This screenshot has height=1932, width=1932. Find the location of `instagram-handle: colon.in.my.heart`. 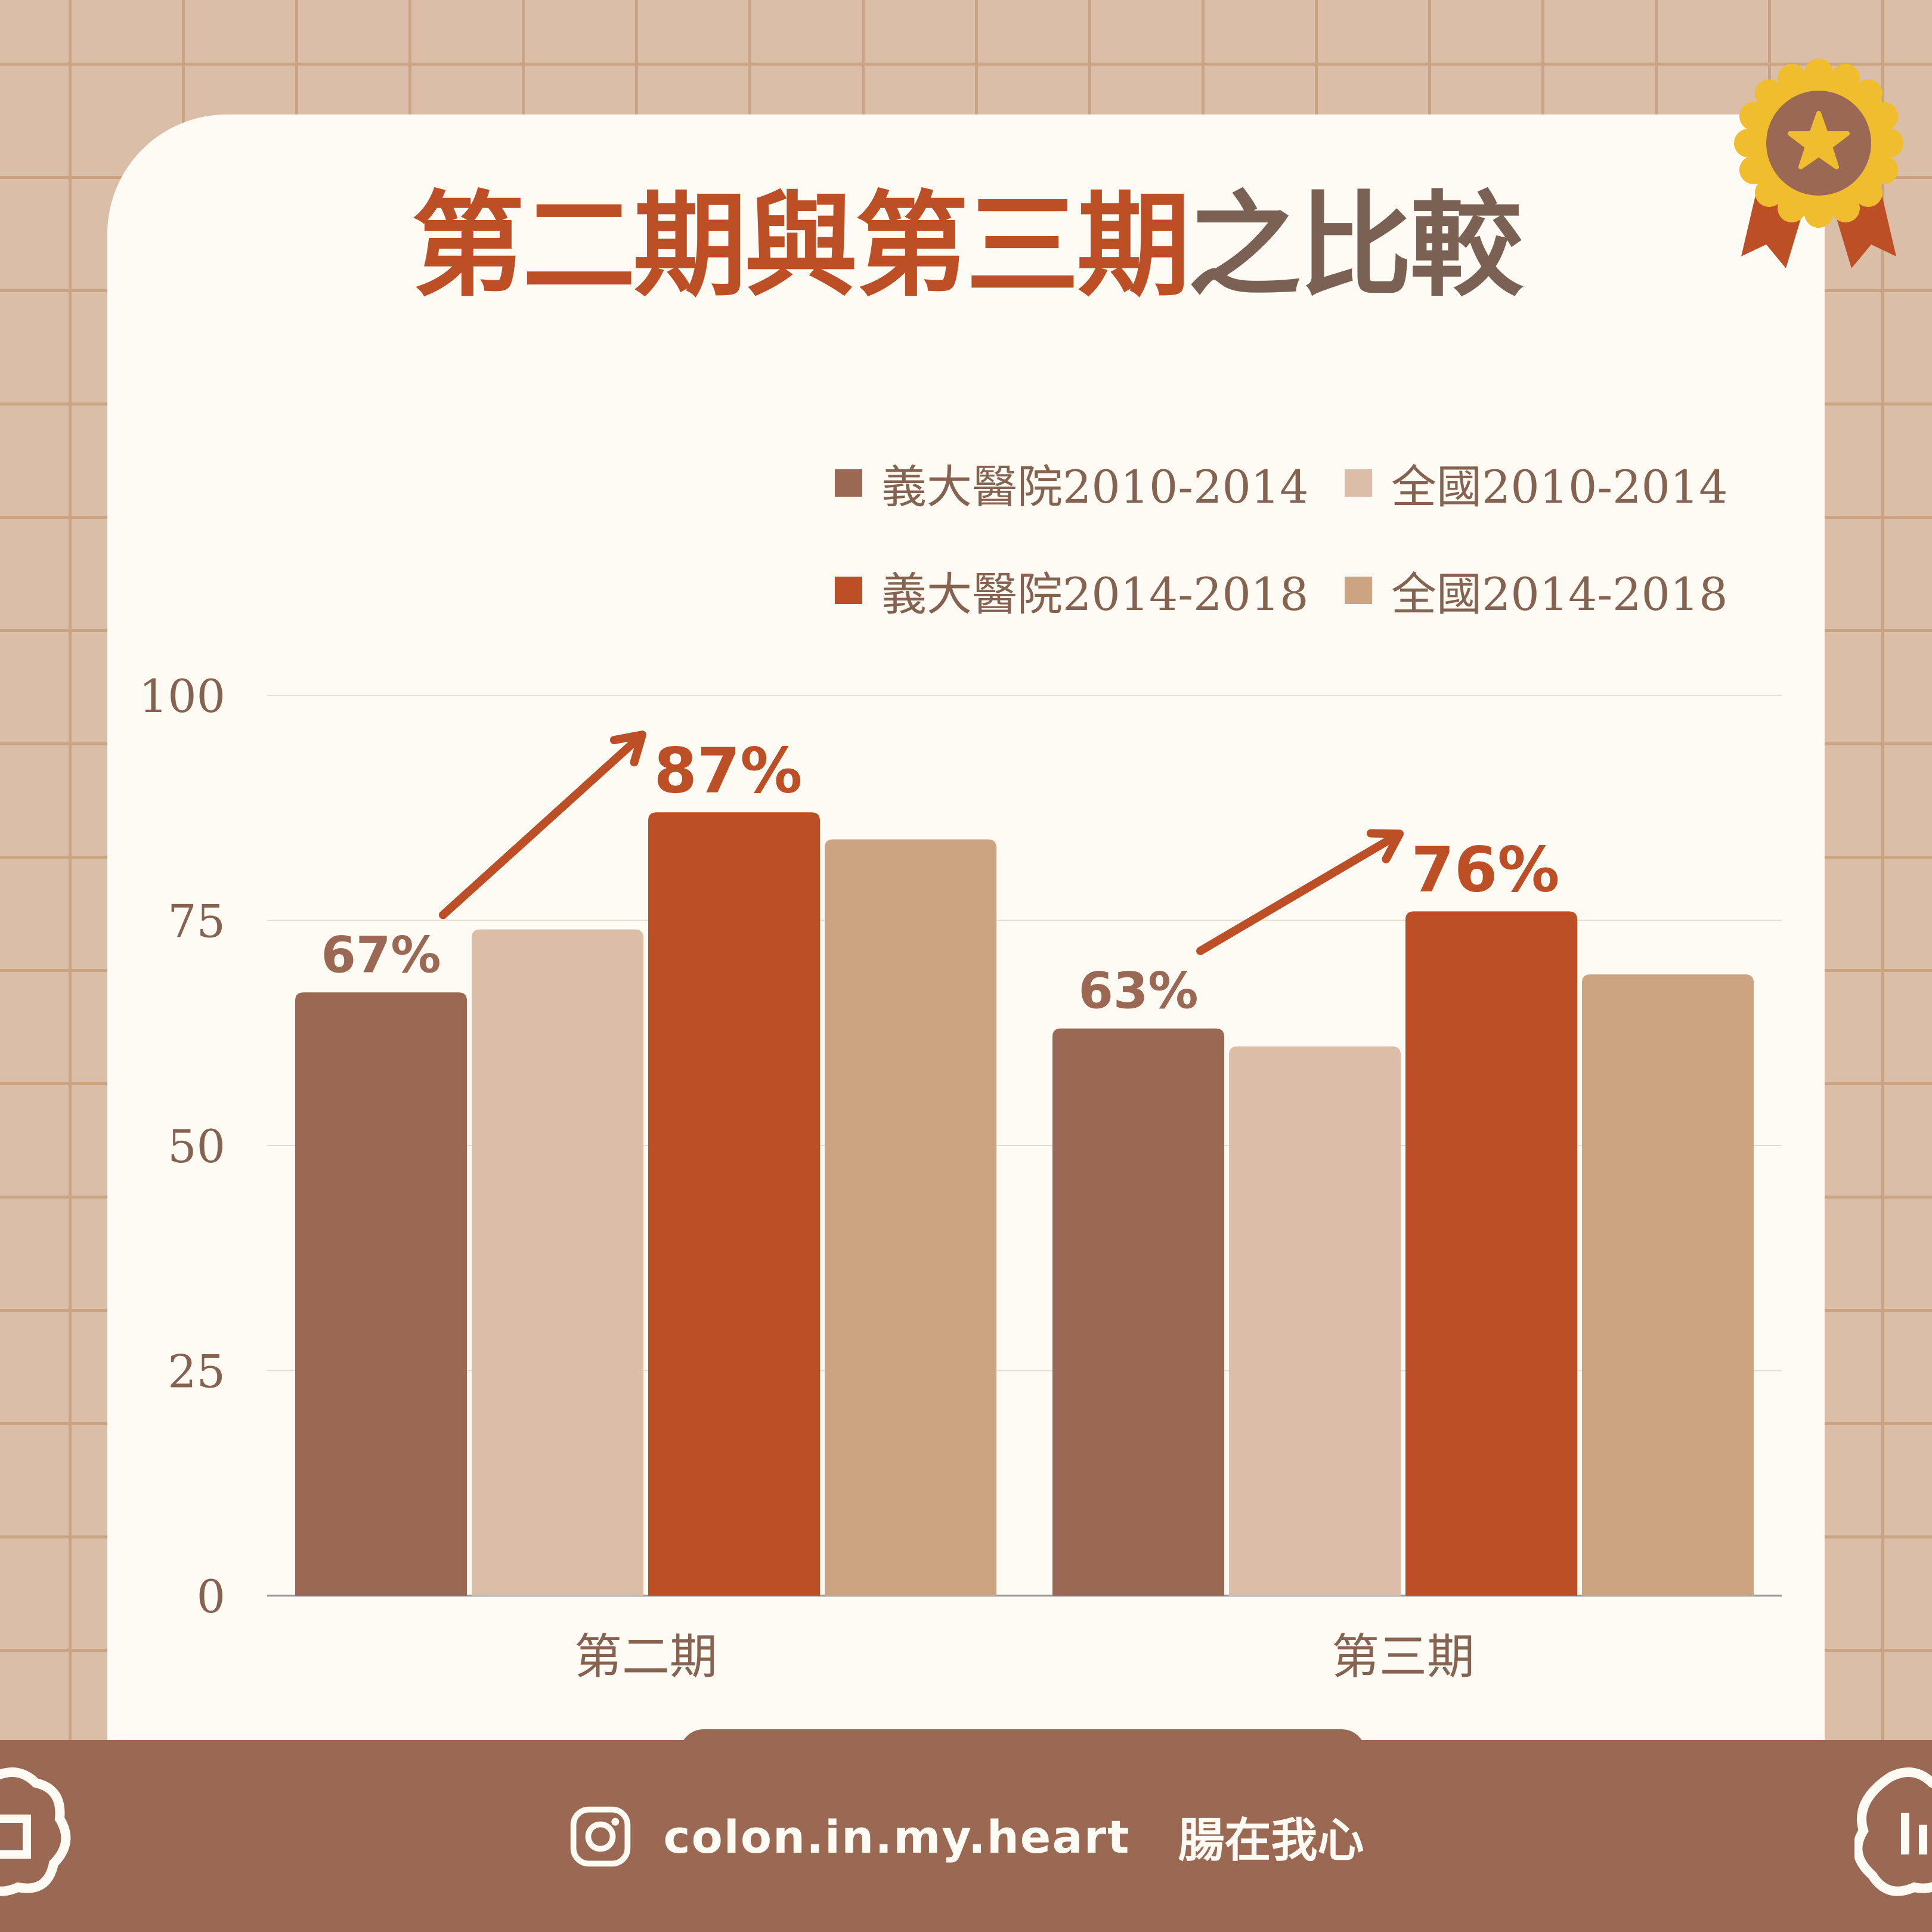

instagram-handle: colon.in.my.heart is located at coordinates (897, 1836).